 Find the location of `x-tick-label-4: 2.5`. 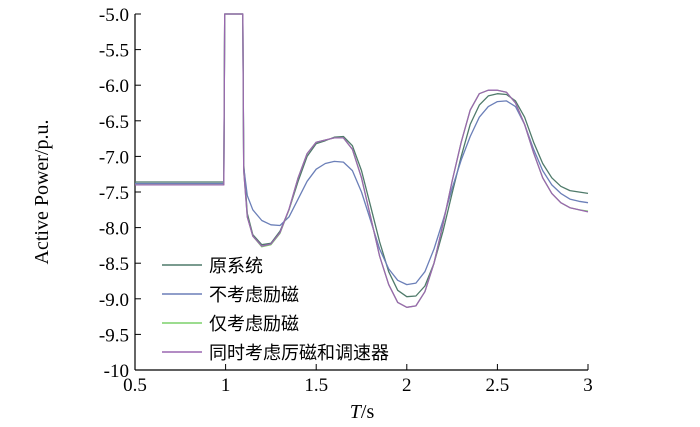

x-tick-label-4: 2.5 is located at coordinates (498, 385).